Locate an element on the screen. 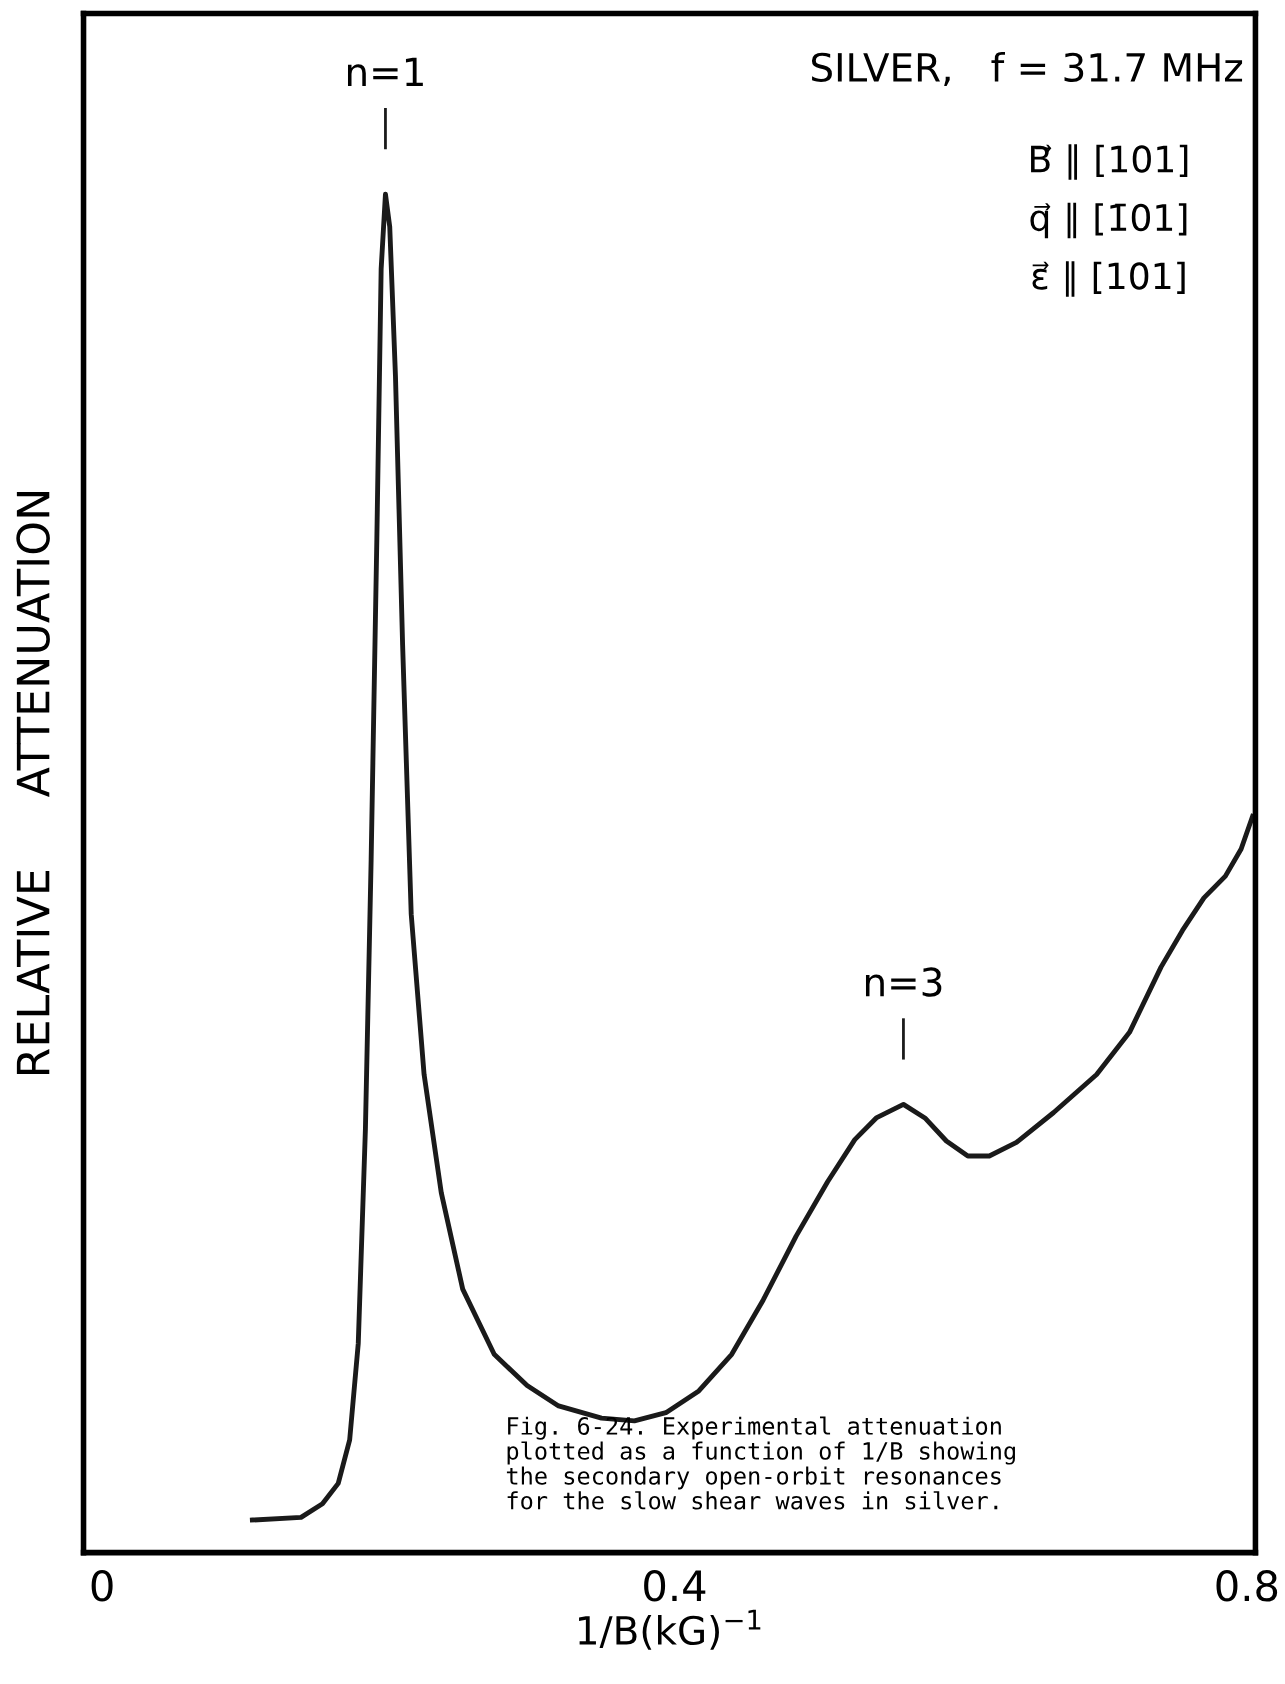 The height and width of the screenshot is (1684, 1285). y-axis-title: RELATIVE ATTENUATION is located at coordinates (33, 783).